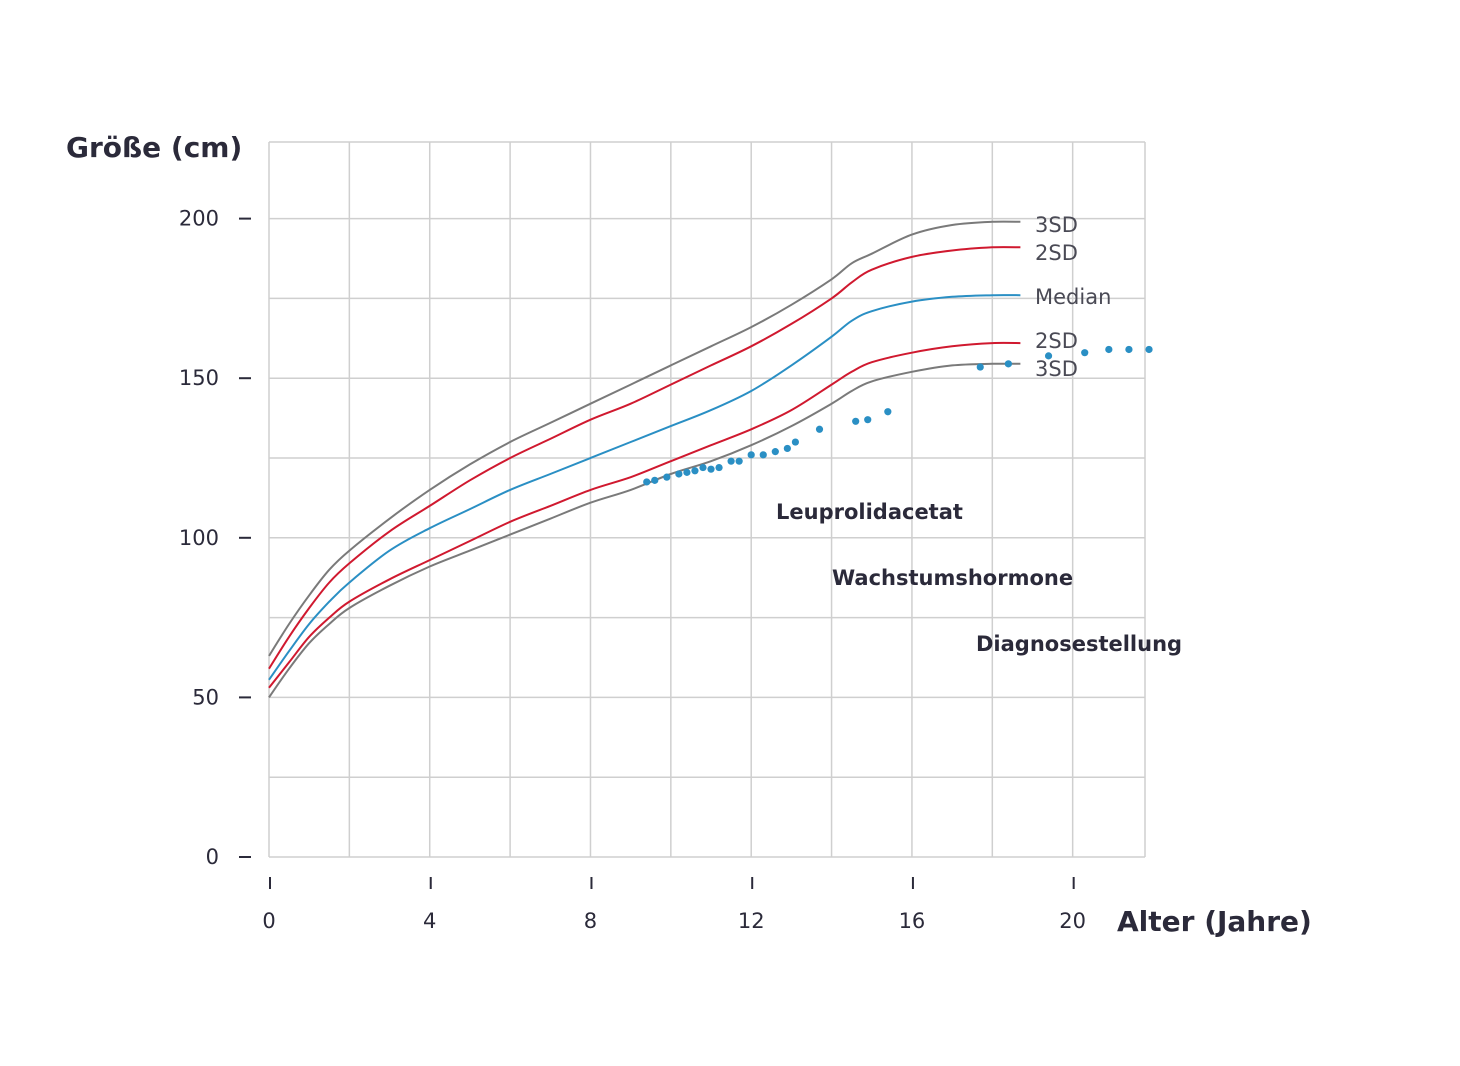 This screenshot has height=1066, width=1460. I want to click on y-tick-label: 100, so click(199, 538).